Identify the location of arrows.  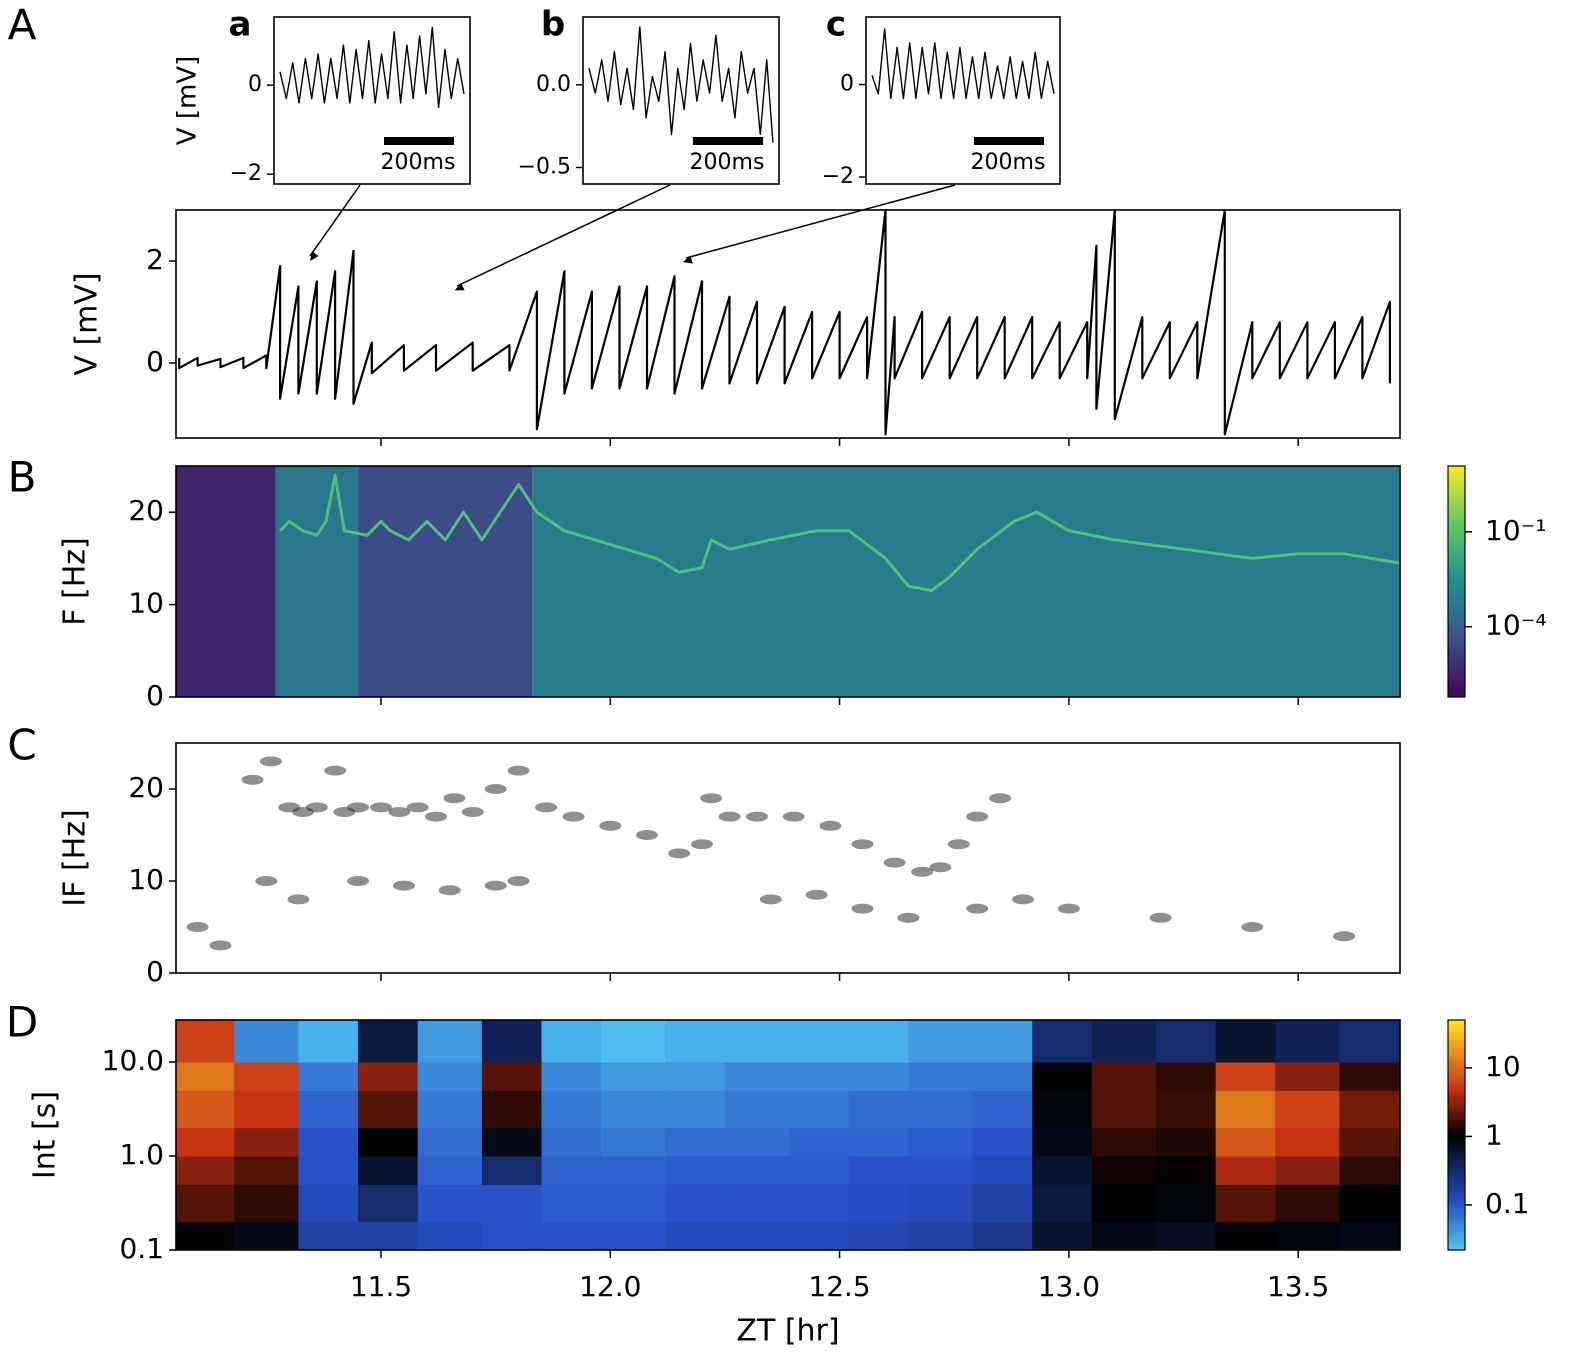
(632, 235).